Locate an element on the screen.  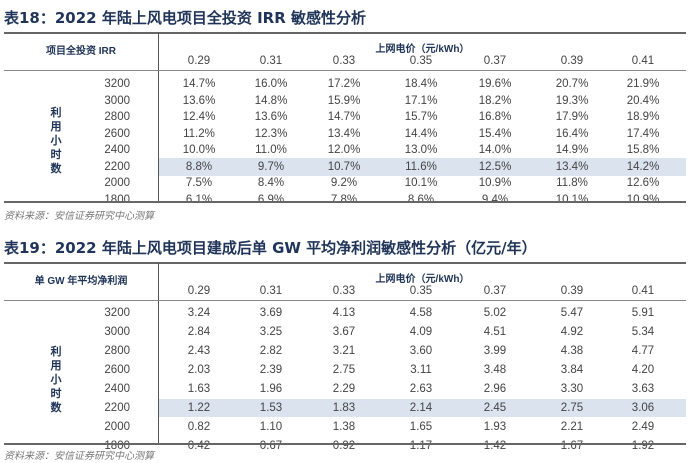
table-cell: 1.83 is located at coordinates (344, 408).